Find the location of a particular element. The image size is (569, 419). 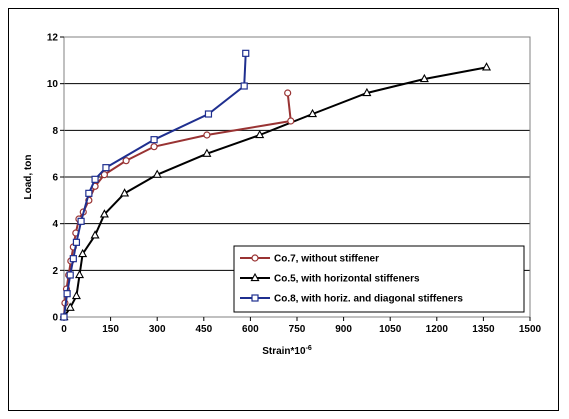

legend-label: Co.7, without stiffener is located at coordinates (326, 259).